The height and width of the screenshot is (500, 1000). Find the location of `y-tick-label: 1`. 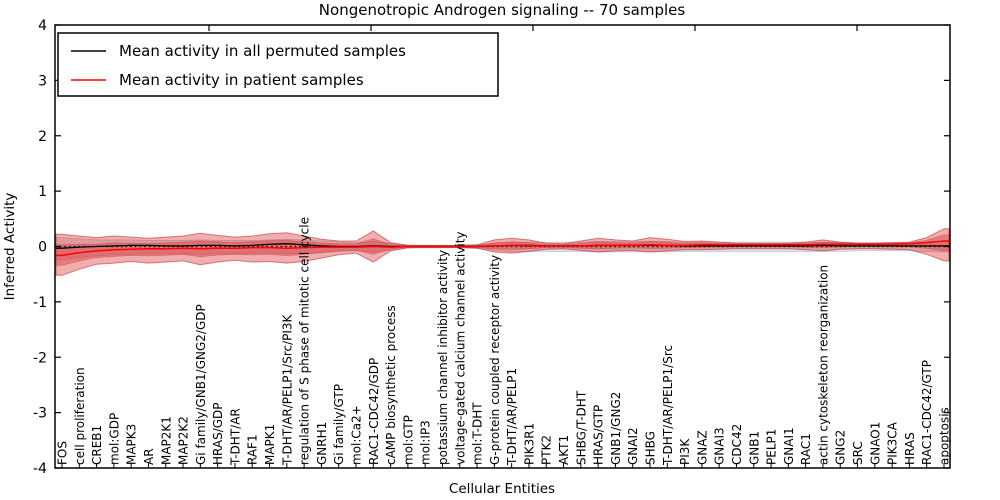

y-tick-label: 1 is located at coordinates (42, 192).